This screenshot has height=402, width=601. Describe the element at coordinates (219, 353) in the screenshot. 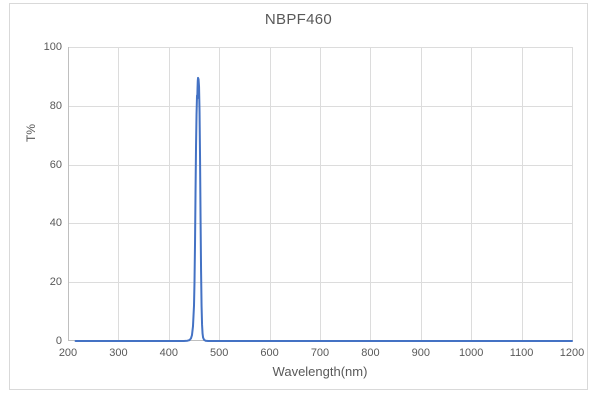

I see `x-tick-label: 500` at that location.